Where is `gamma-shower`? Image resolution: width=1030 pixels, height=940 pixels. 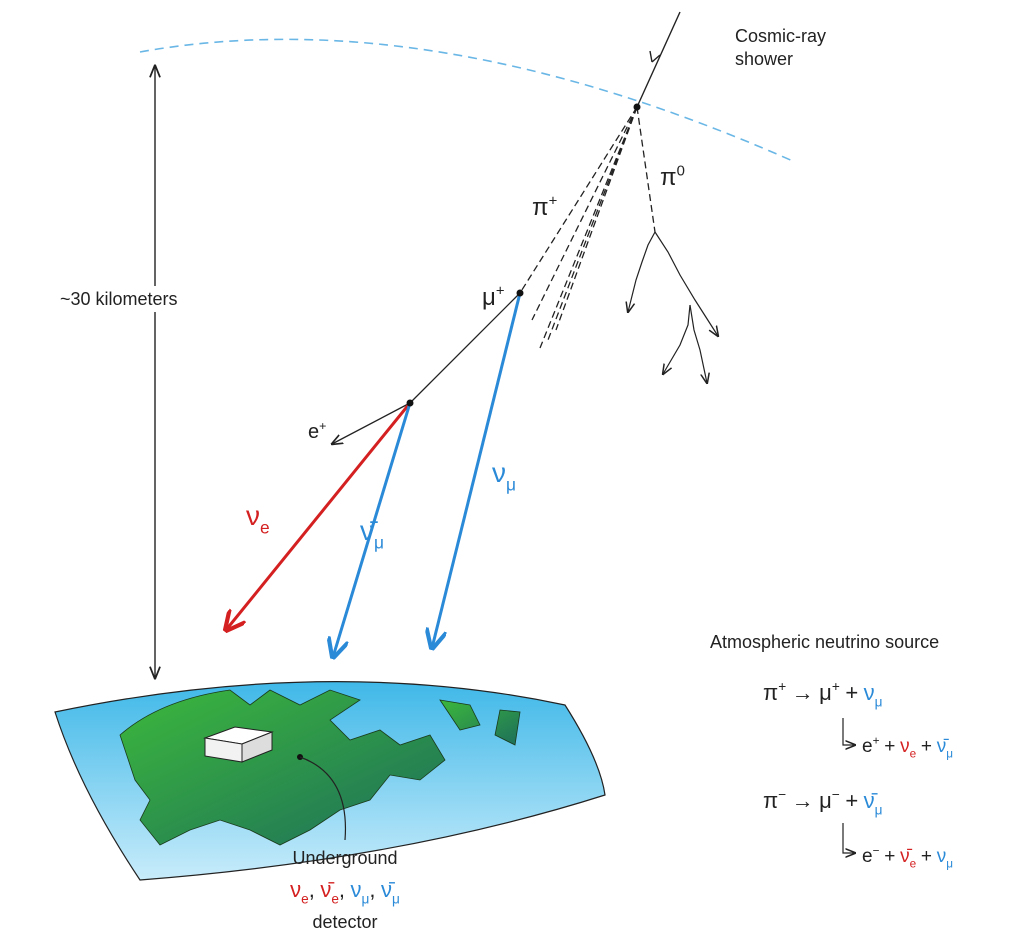
gamma-shower is located at coordinates (673, 307).